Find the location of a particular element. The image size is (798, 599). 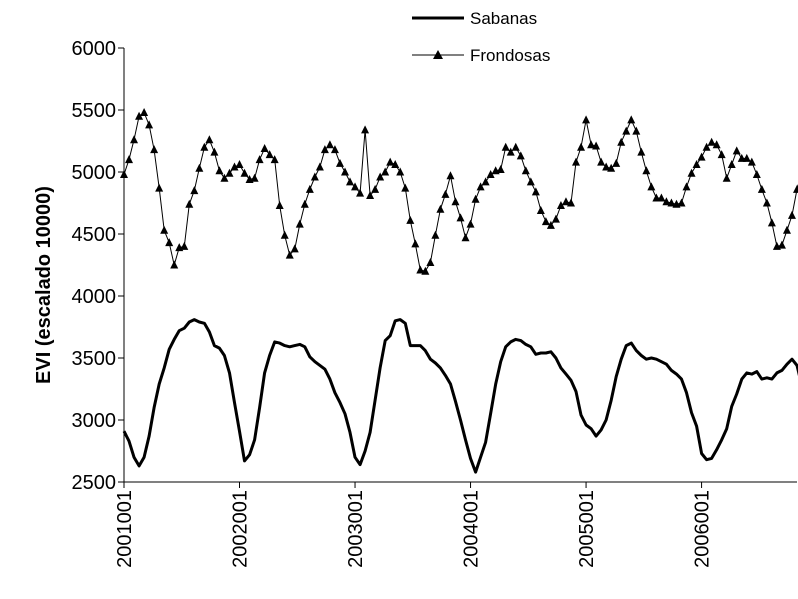

legend-marker-frondosas is located at coordinates (438, 54).